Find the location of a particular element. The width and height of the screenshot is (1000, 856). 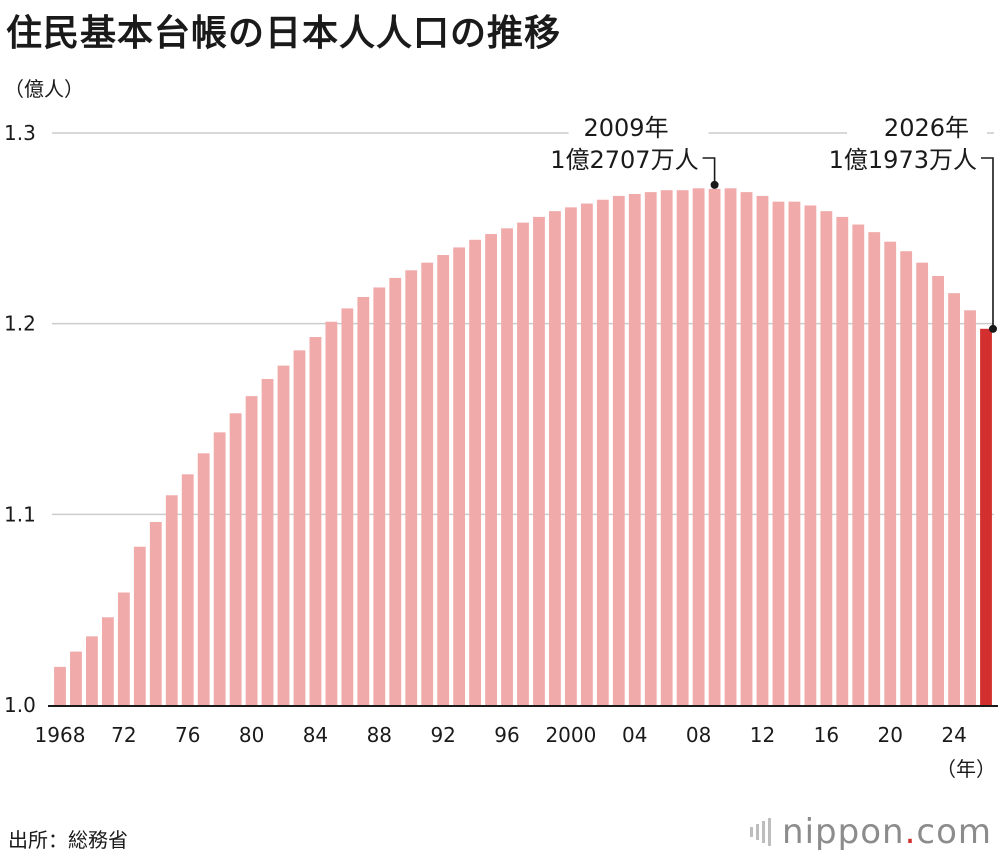

bar-2023 is located at coordinates (938, 490).